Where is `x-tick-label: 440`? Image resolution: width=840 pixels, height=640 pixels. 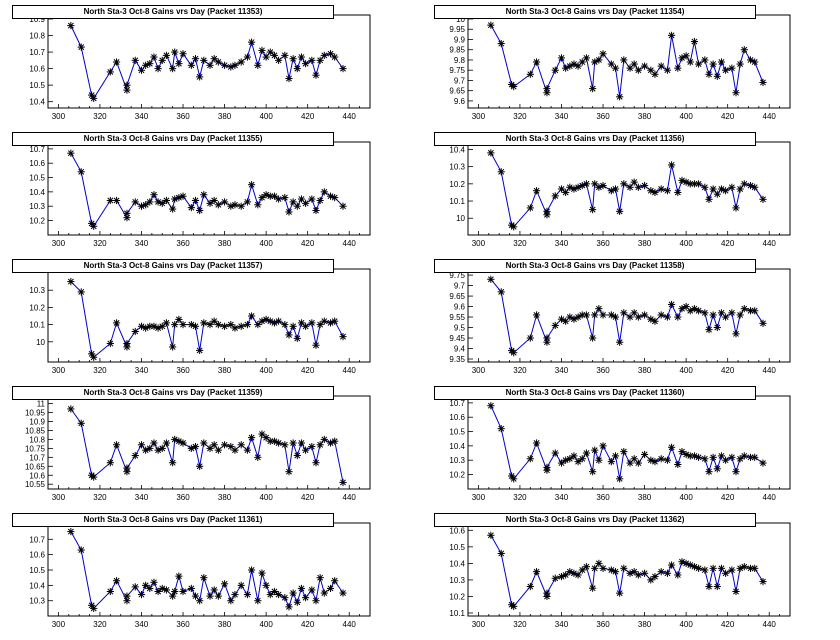 x-tick-label: 440 is located at coordinates (350, 116).